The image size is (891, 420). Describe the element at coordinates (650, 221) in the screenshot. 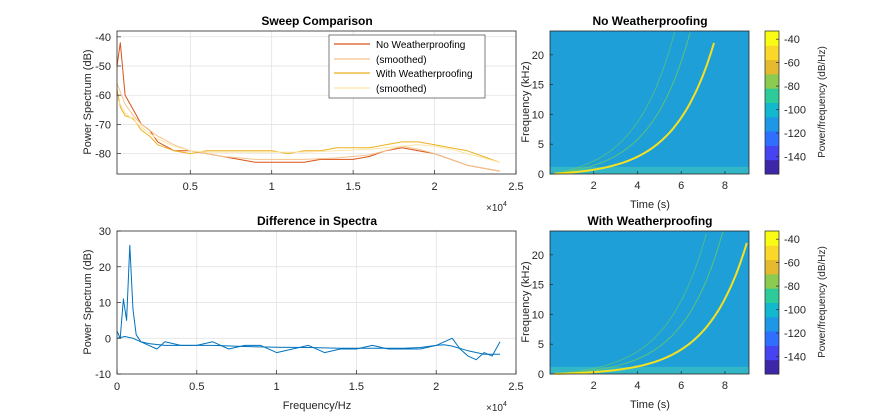

I see `spectrogram-bottom-title: With Weatherproofing` at that location.